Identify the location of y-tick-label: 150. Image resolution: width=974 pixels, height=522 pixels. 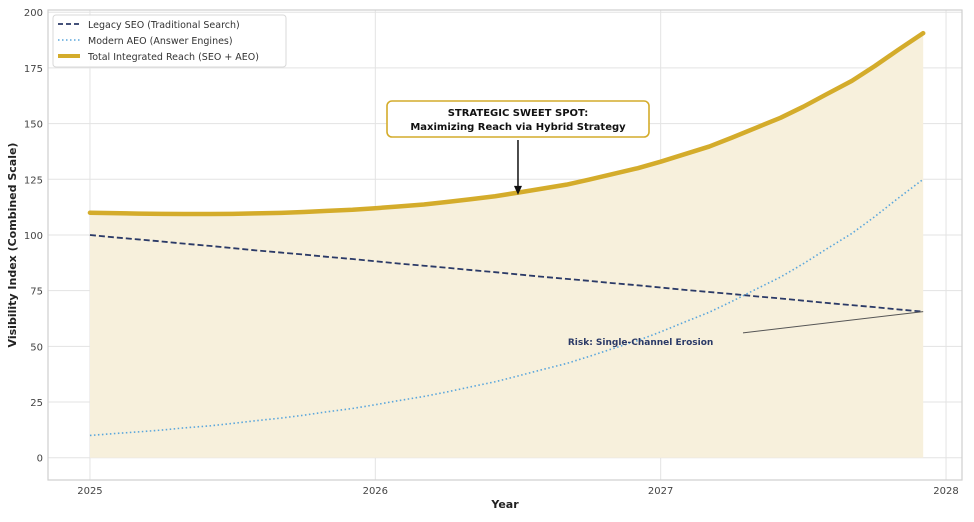
(33, 125).